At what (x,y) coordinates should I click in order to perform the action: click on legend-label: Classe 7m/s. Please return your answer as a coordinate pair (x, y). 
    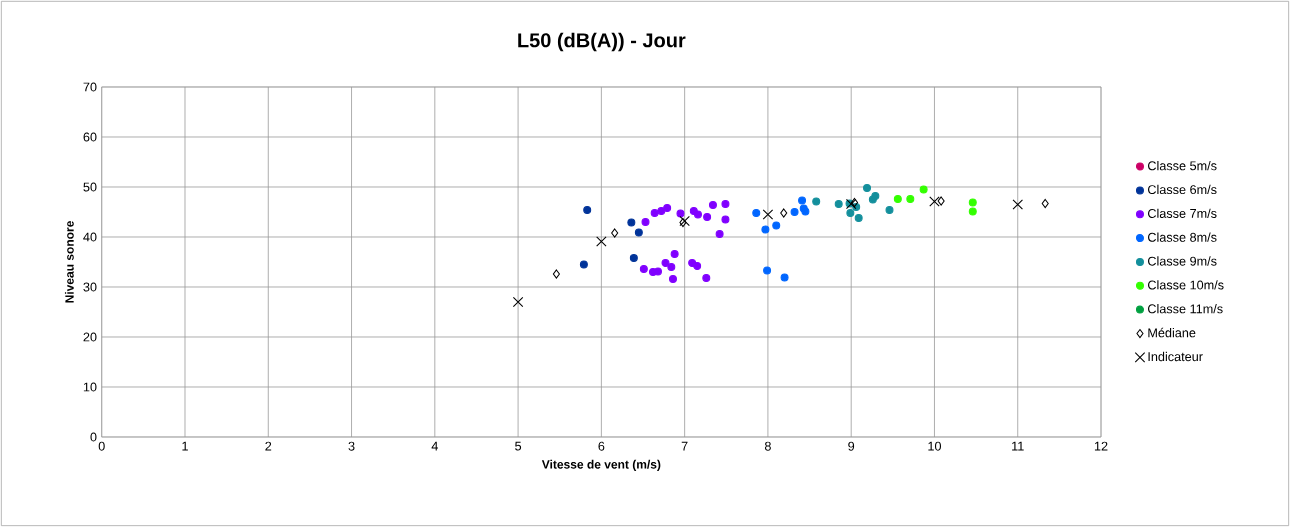
    Looking at the image, I should click on (1182, 213).